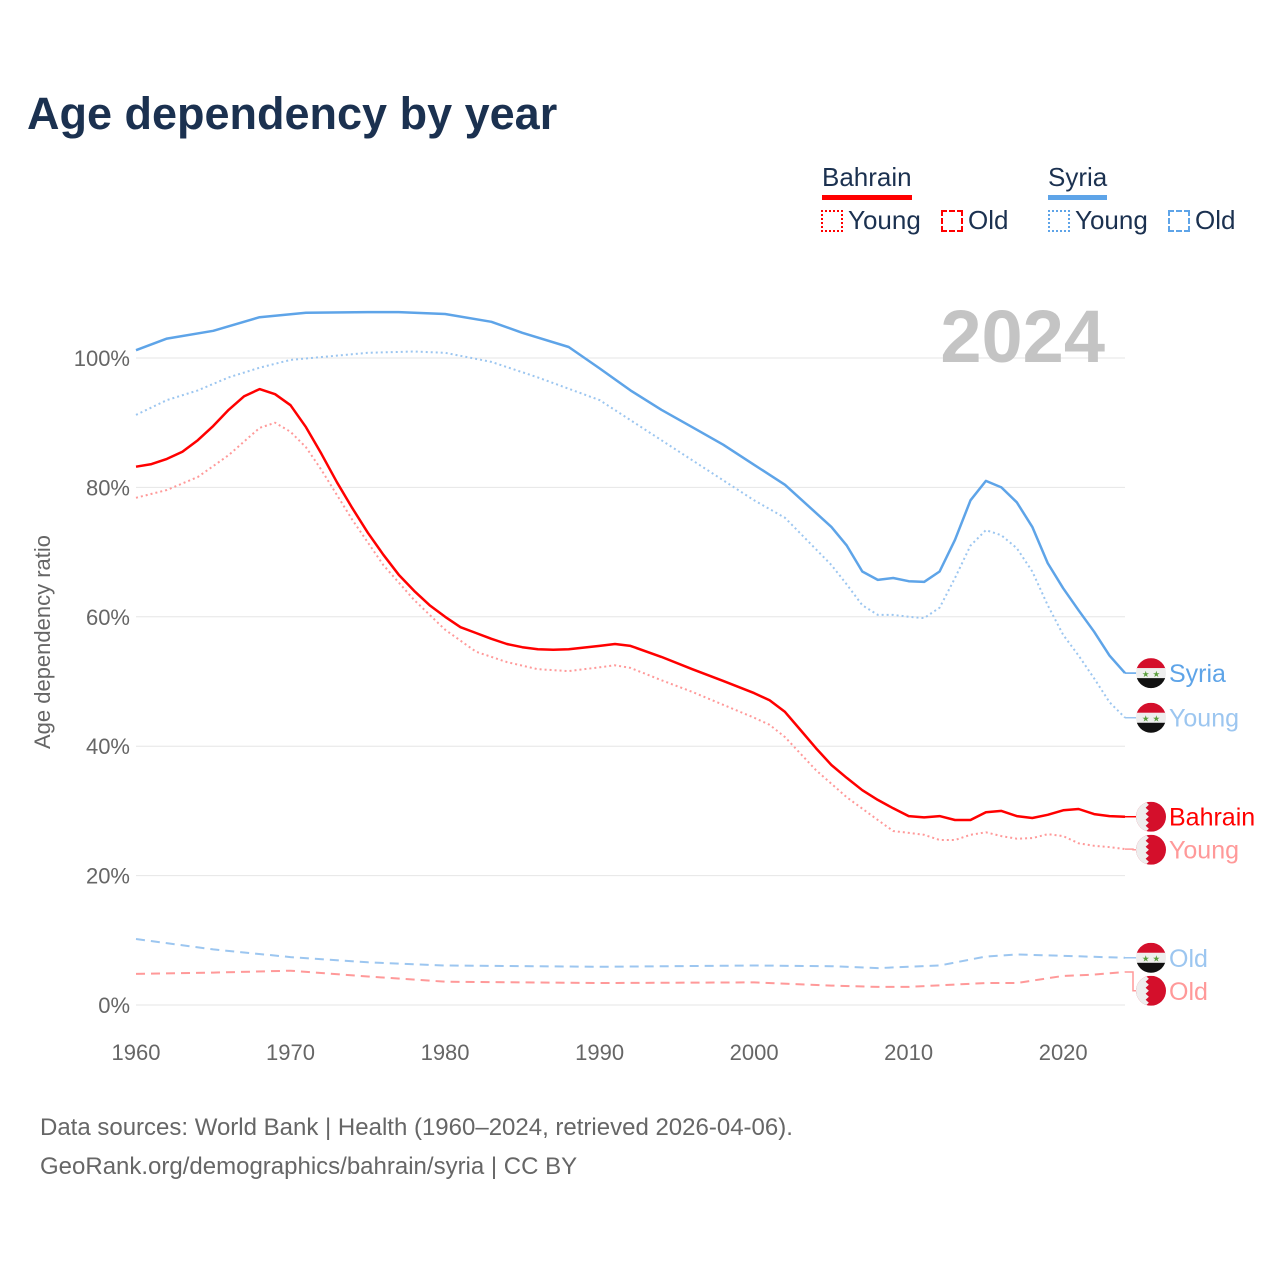 The width and height of the screenshot is (1280, 1280). Describe the element at coordinates (908, 1052) in the screenshot. I see `x-tick-label: 2010` at that location.